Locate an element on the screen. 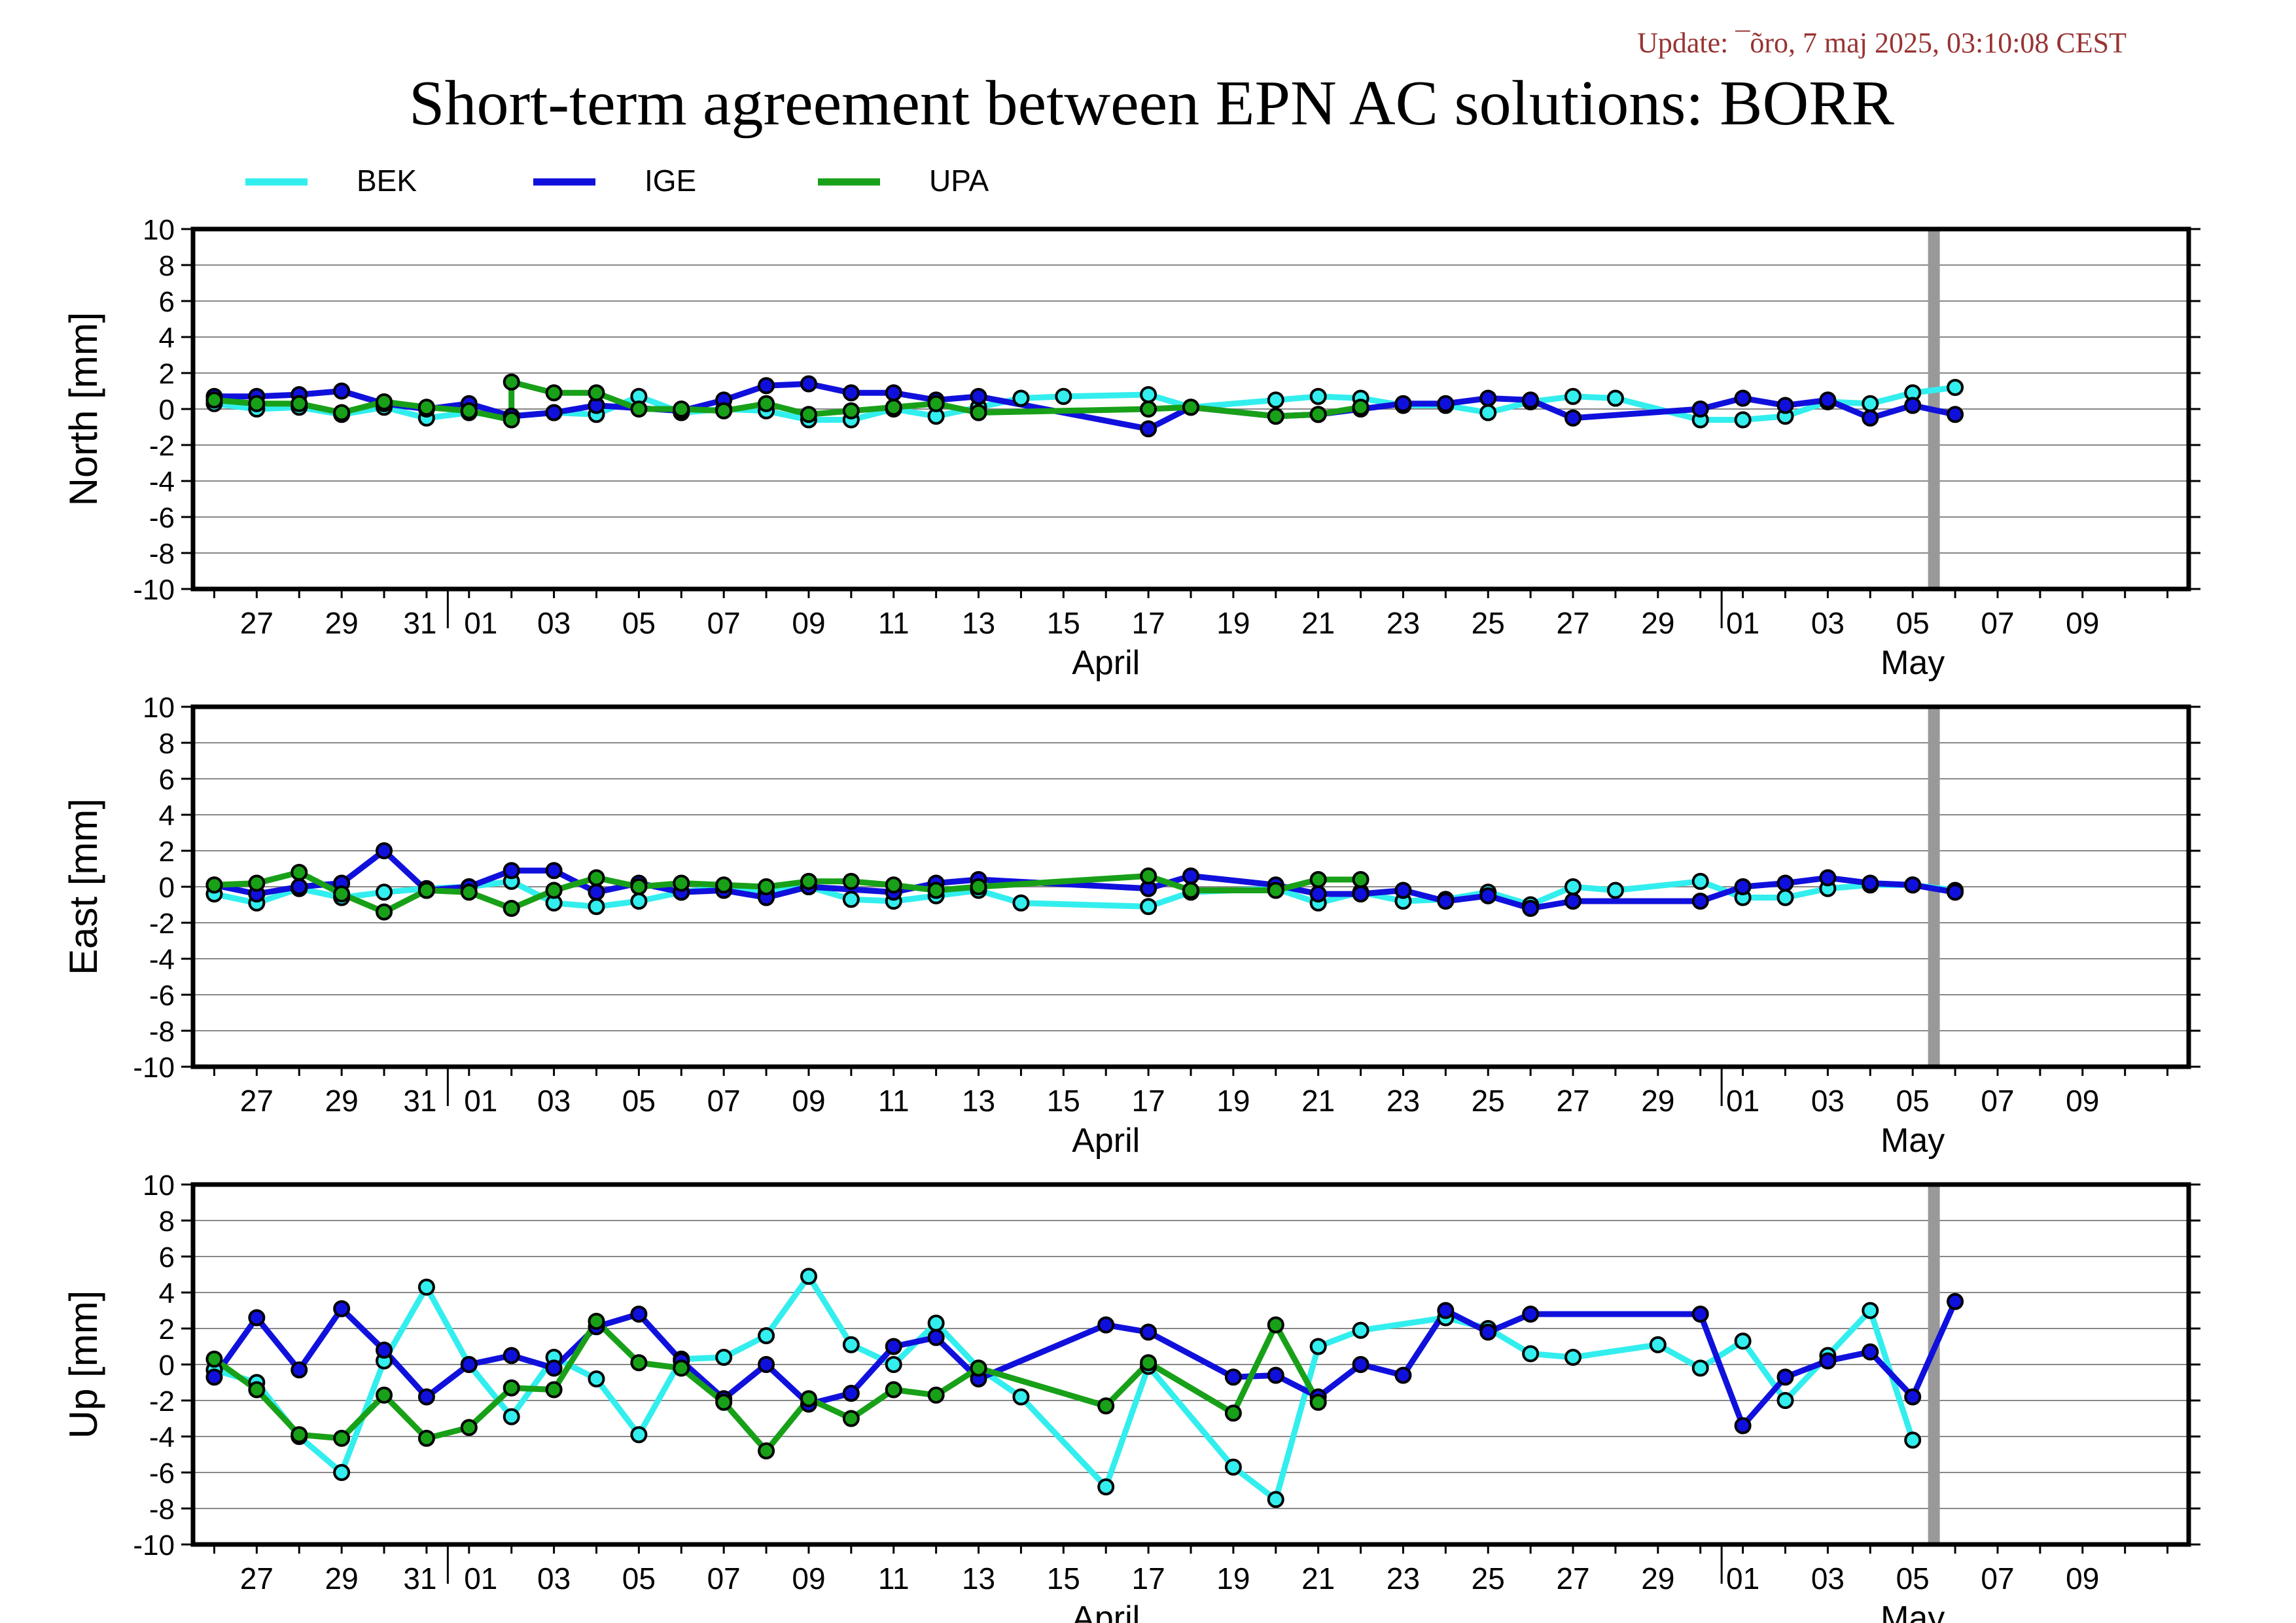 The height and width of the screenshot is (1623, 2296). x-tick-label: 31 is located at coordinates (419, 1578).